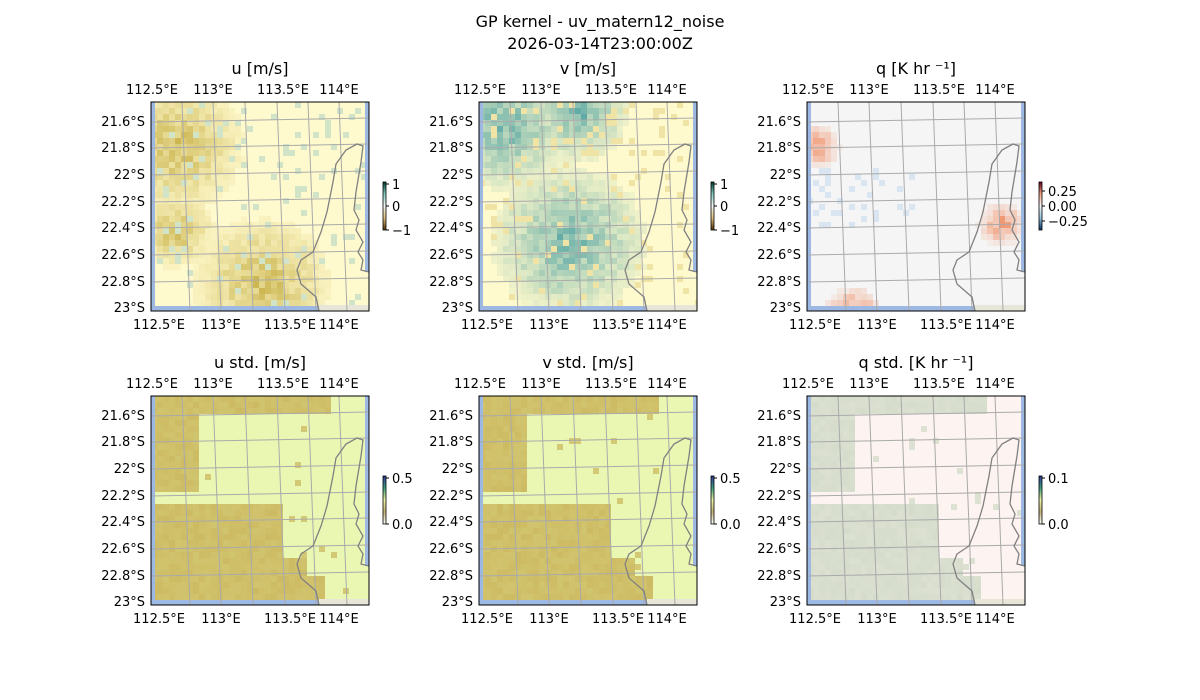 This screenshot has width=1200, height=700. I want to click on figure-title: GP kernel - uv_matern12_noise, so click(600, 21).